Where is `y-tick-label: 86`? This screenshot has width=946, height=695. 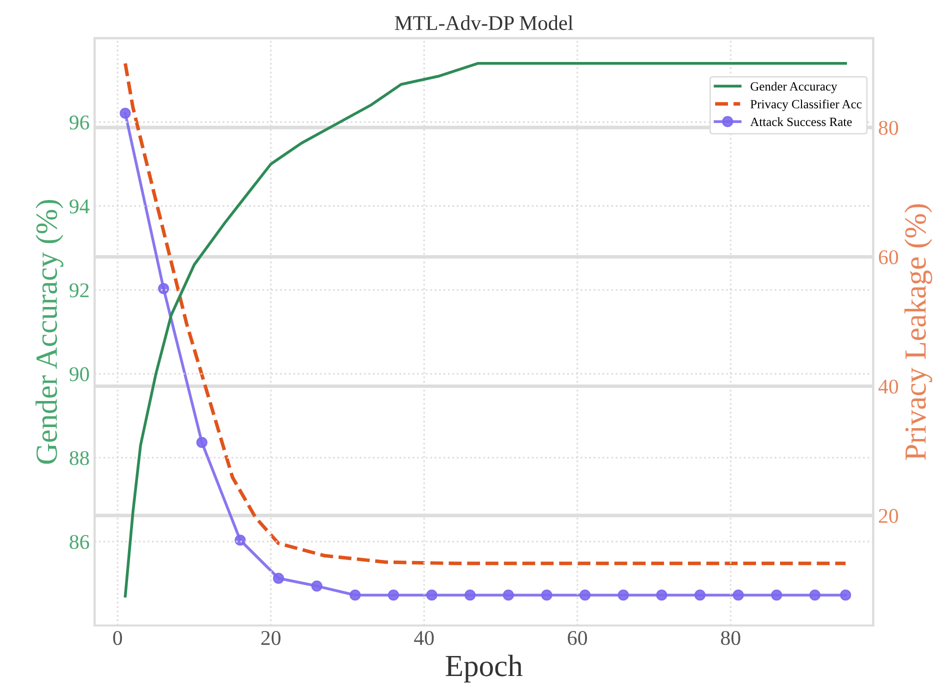
y-tick-label: 86 is located at coordinates (80, 542).